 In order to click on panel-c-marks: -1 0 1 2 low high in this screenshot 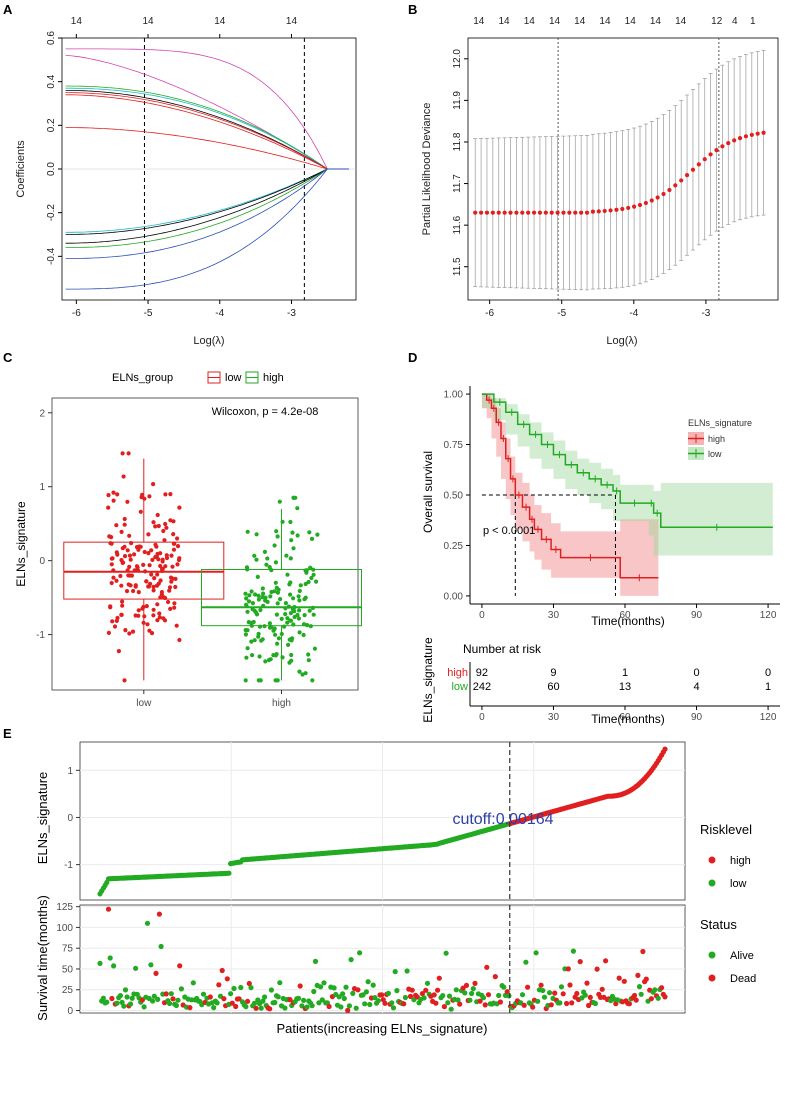, I will do `click(199, 558)`.